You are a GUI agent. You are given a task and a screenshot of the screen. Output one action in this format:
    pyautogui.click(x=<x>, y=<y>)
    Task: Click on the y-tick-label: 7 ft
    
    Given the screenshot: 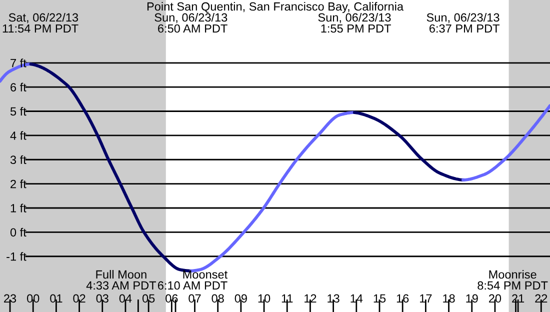 What is the action you would take?
    pyautogui.click(x=18, y=63)
    